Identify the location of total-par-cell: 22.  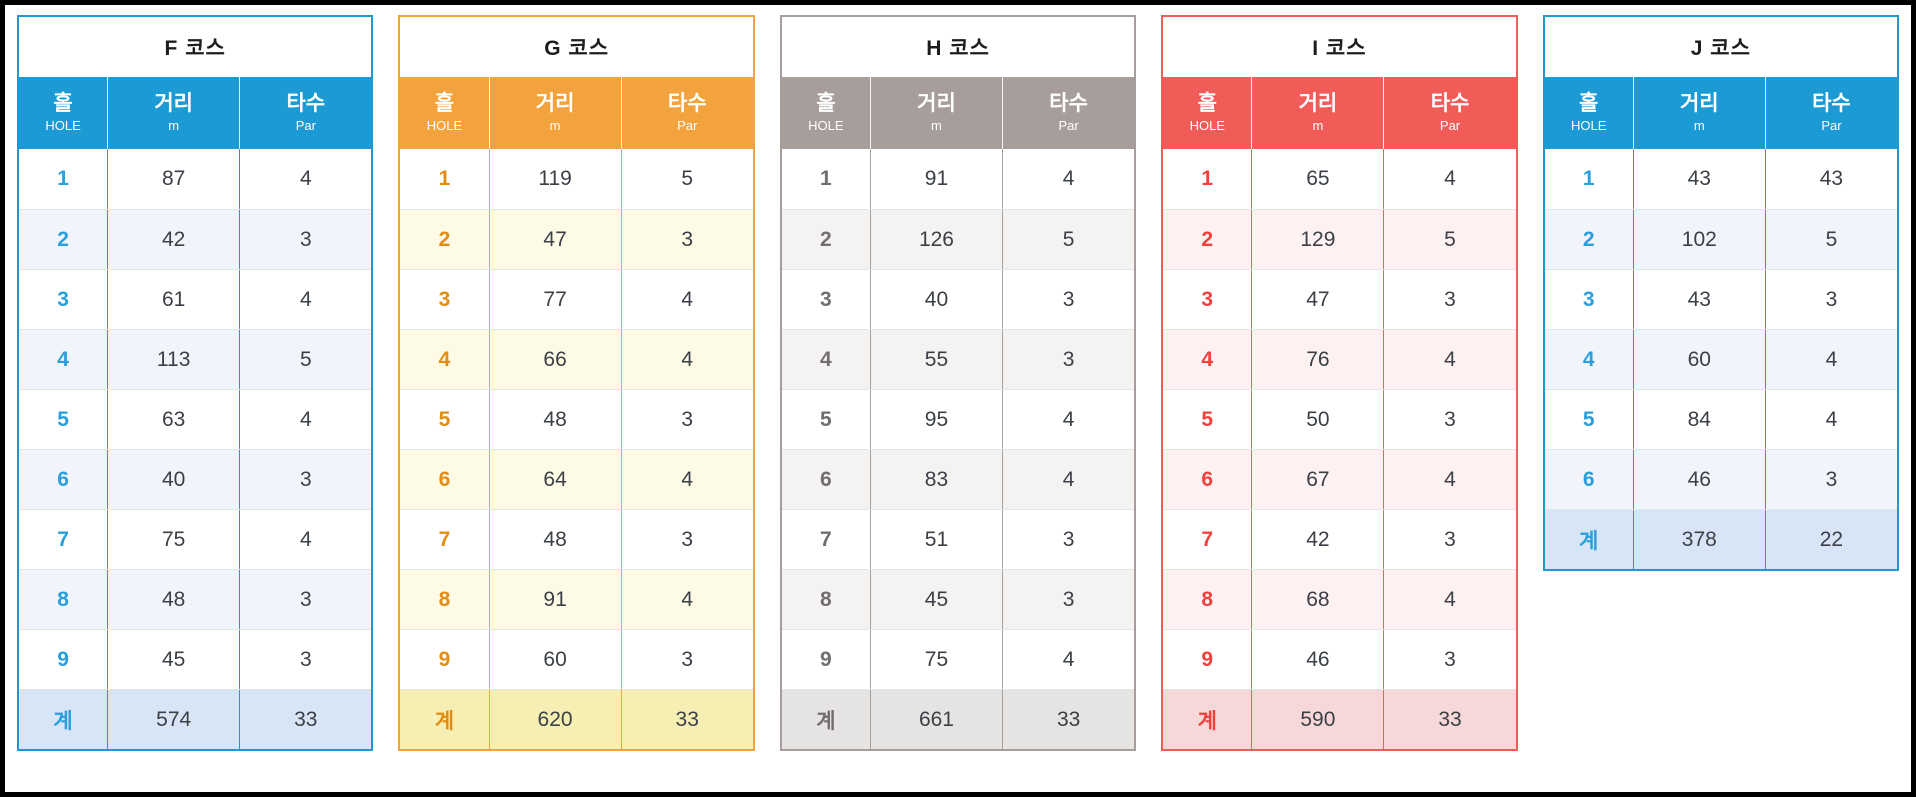
(1830, 539).